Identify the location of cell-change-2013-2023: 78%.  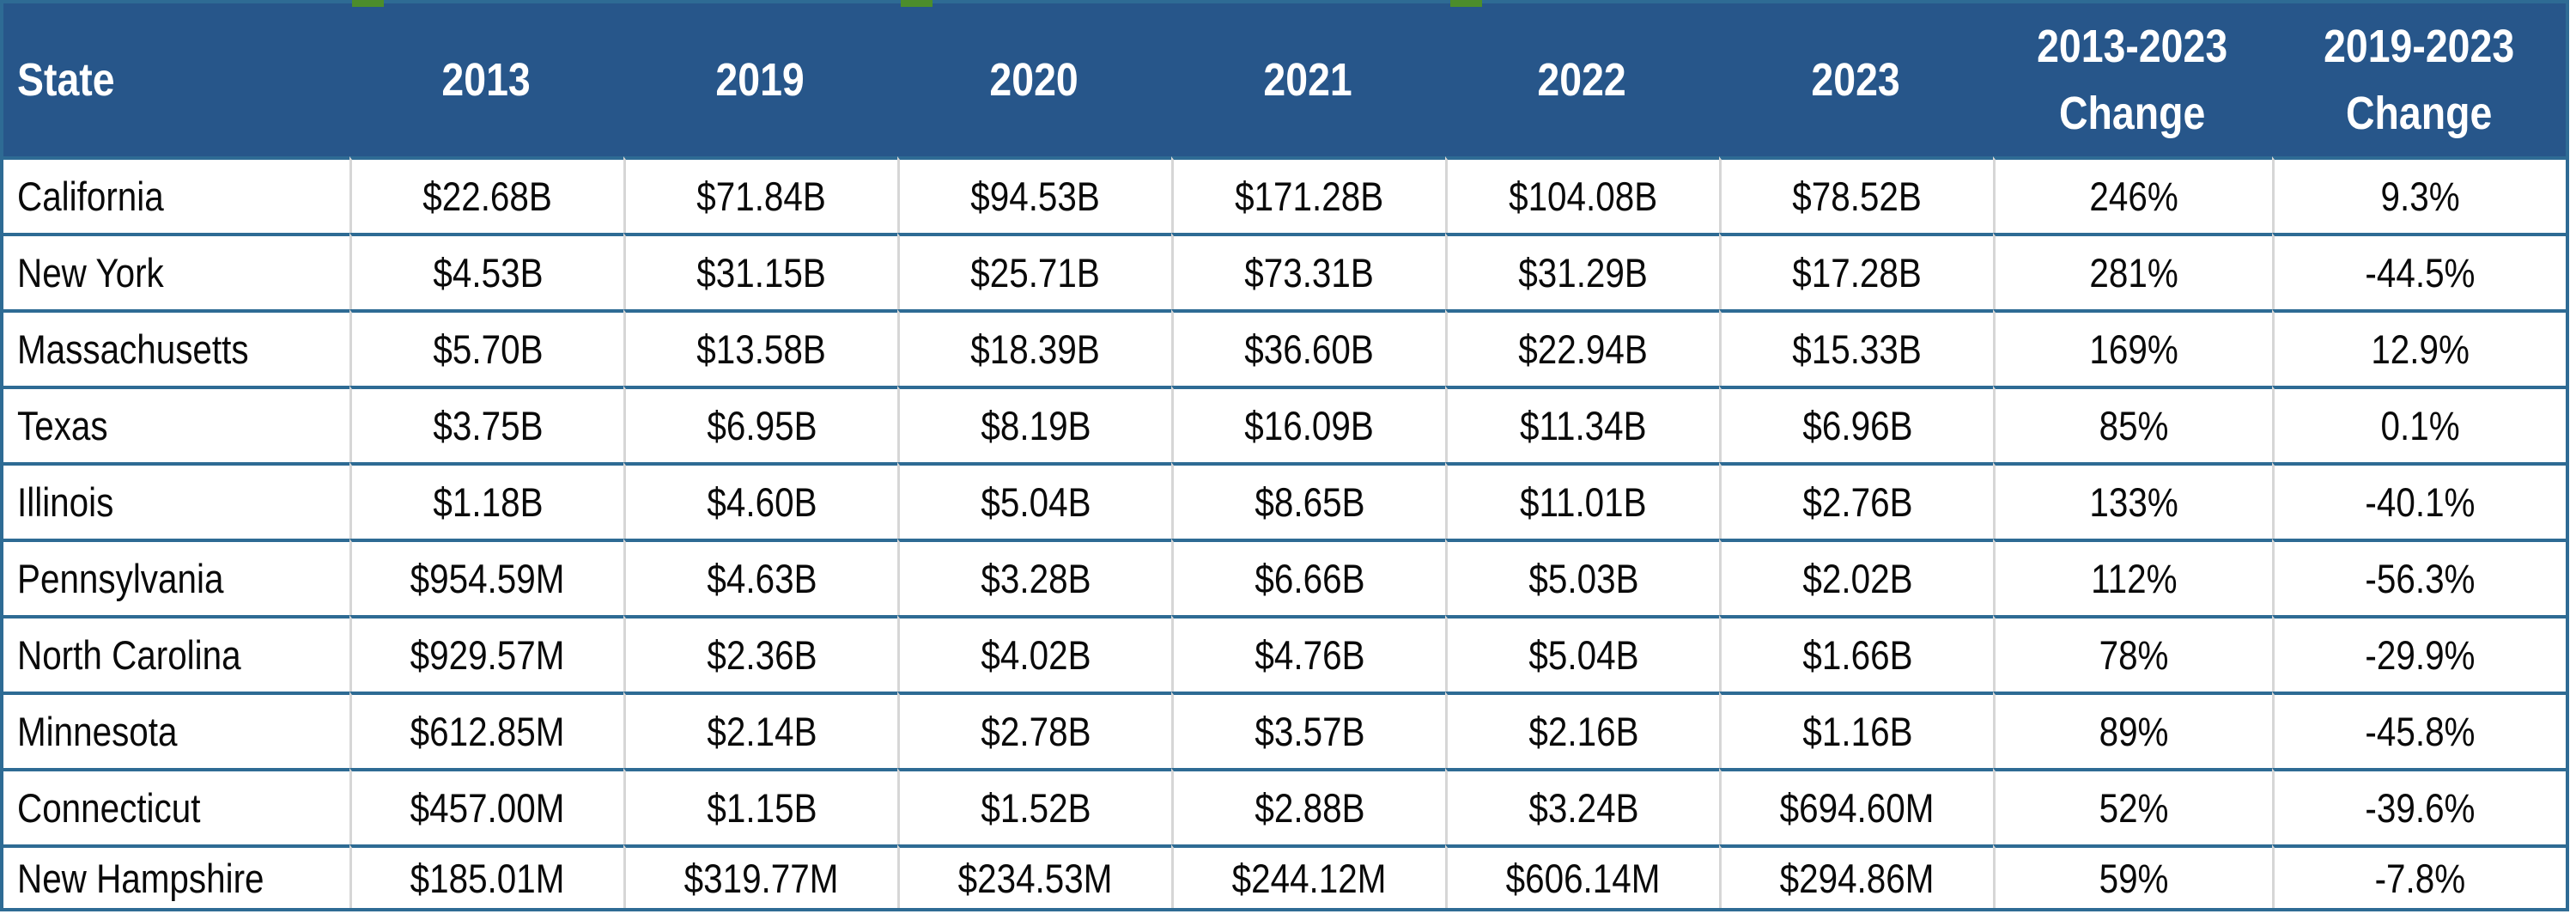
(2133, 653).